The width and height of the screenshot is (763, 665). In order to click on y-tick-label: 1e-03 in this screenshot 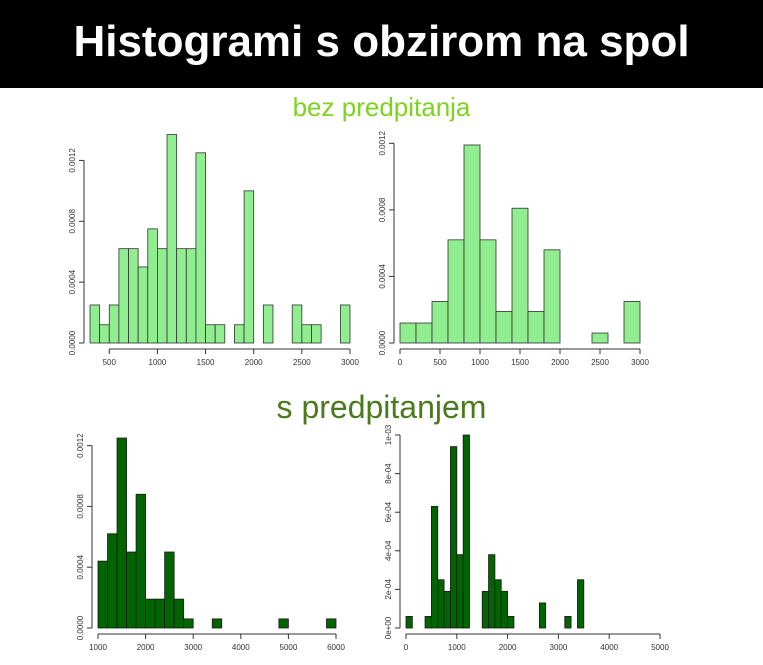, I will do `click(388, 434)`.